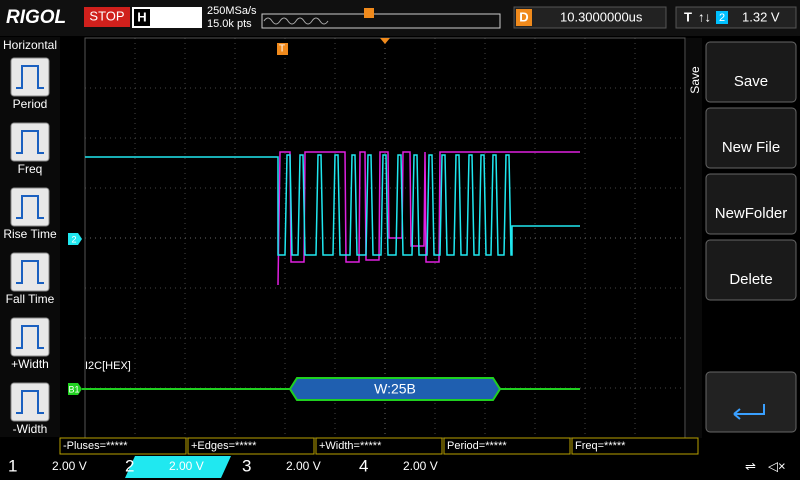 The width and height of the screenshot is (800, 480). I want to click on channel-active-bg, so click(178, 467).